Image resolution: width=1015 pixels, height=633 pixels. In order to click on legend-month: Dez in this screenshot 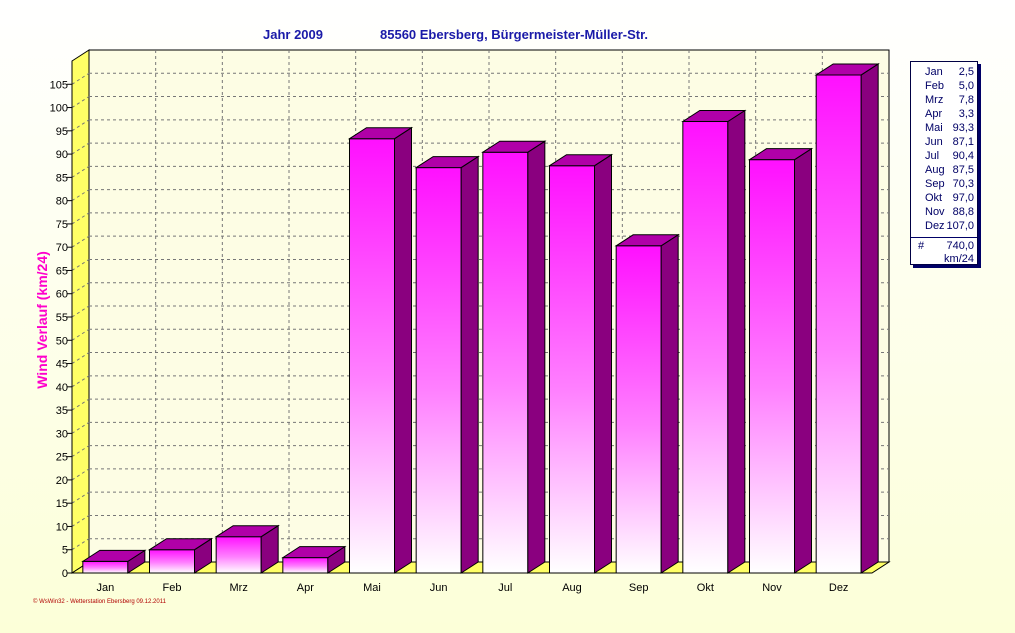, I will do `click(935, 226)`.